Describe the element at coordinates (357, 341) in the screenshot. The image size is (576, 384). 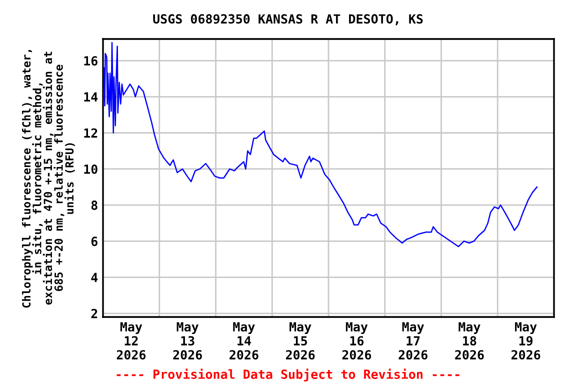
I see `x-tick-label: May 16 2026` at that location.